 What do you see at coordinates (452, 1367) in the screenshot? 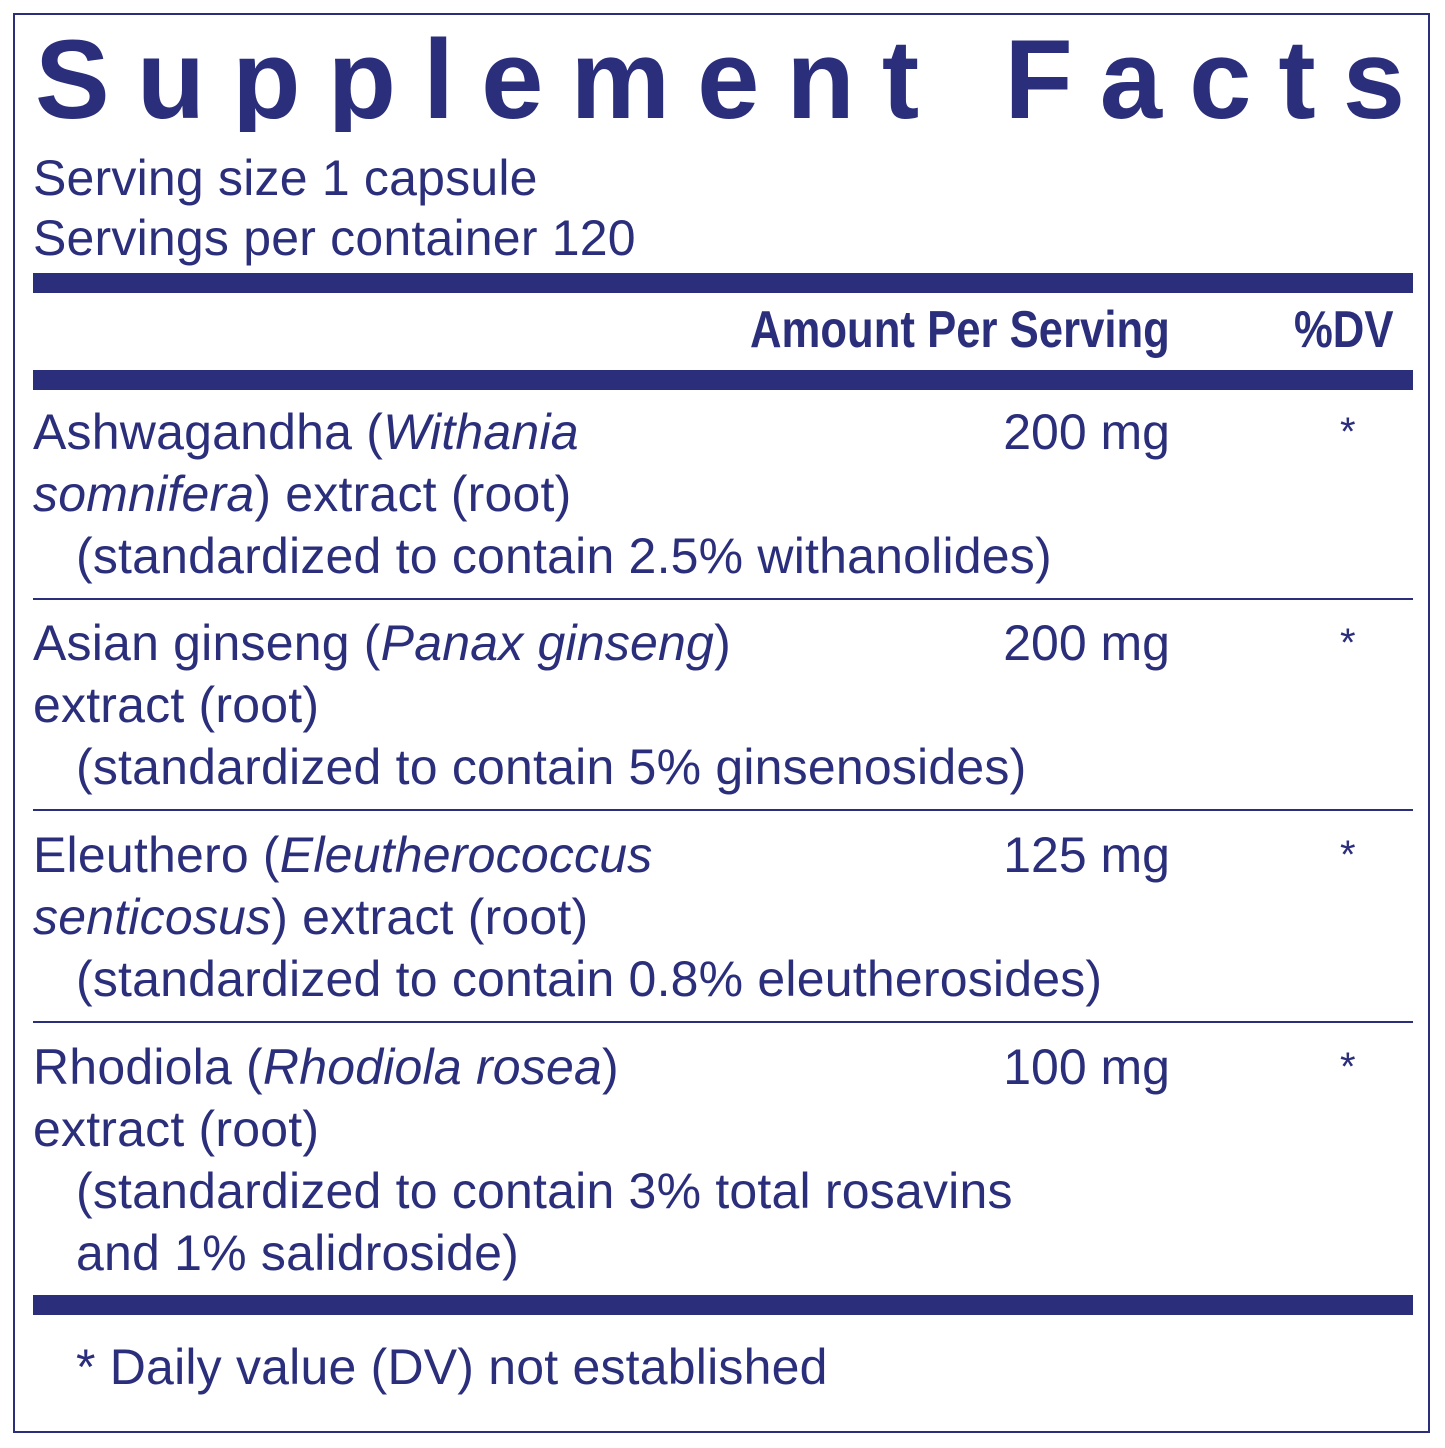
I see `footnote: * Daily value (DV) not established` at bounding box center [452, 1367].